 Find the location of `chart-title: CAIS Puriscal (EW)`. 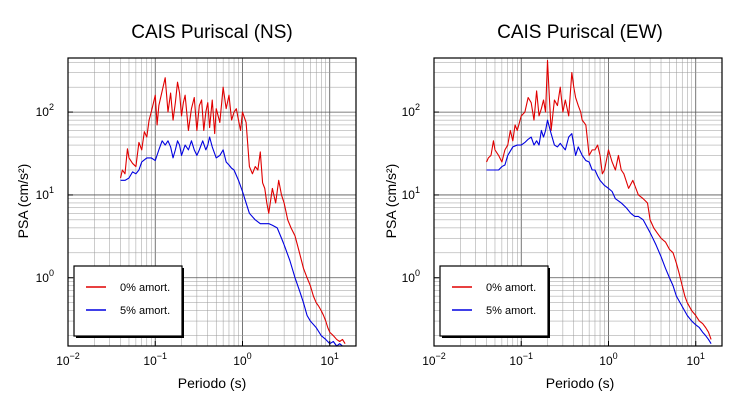

chart-title: CAIS Puriscal (EW) is located at coordinates (580, 32).